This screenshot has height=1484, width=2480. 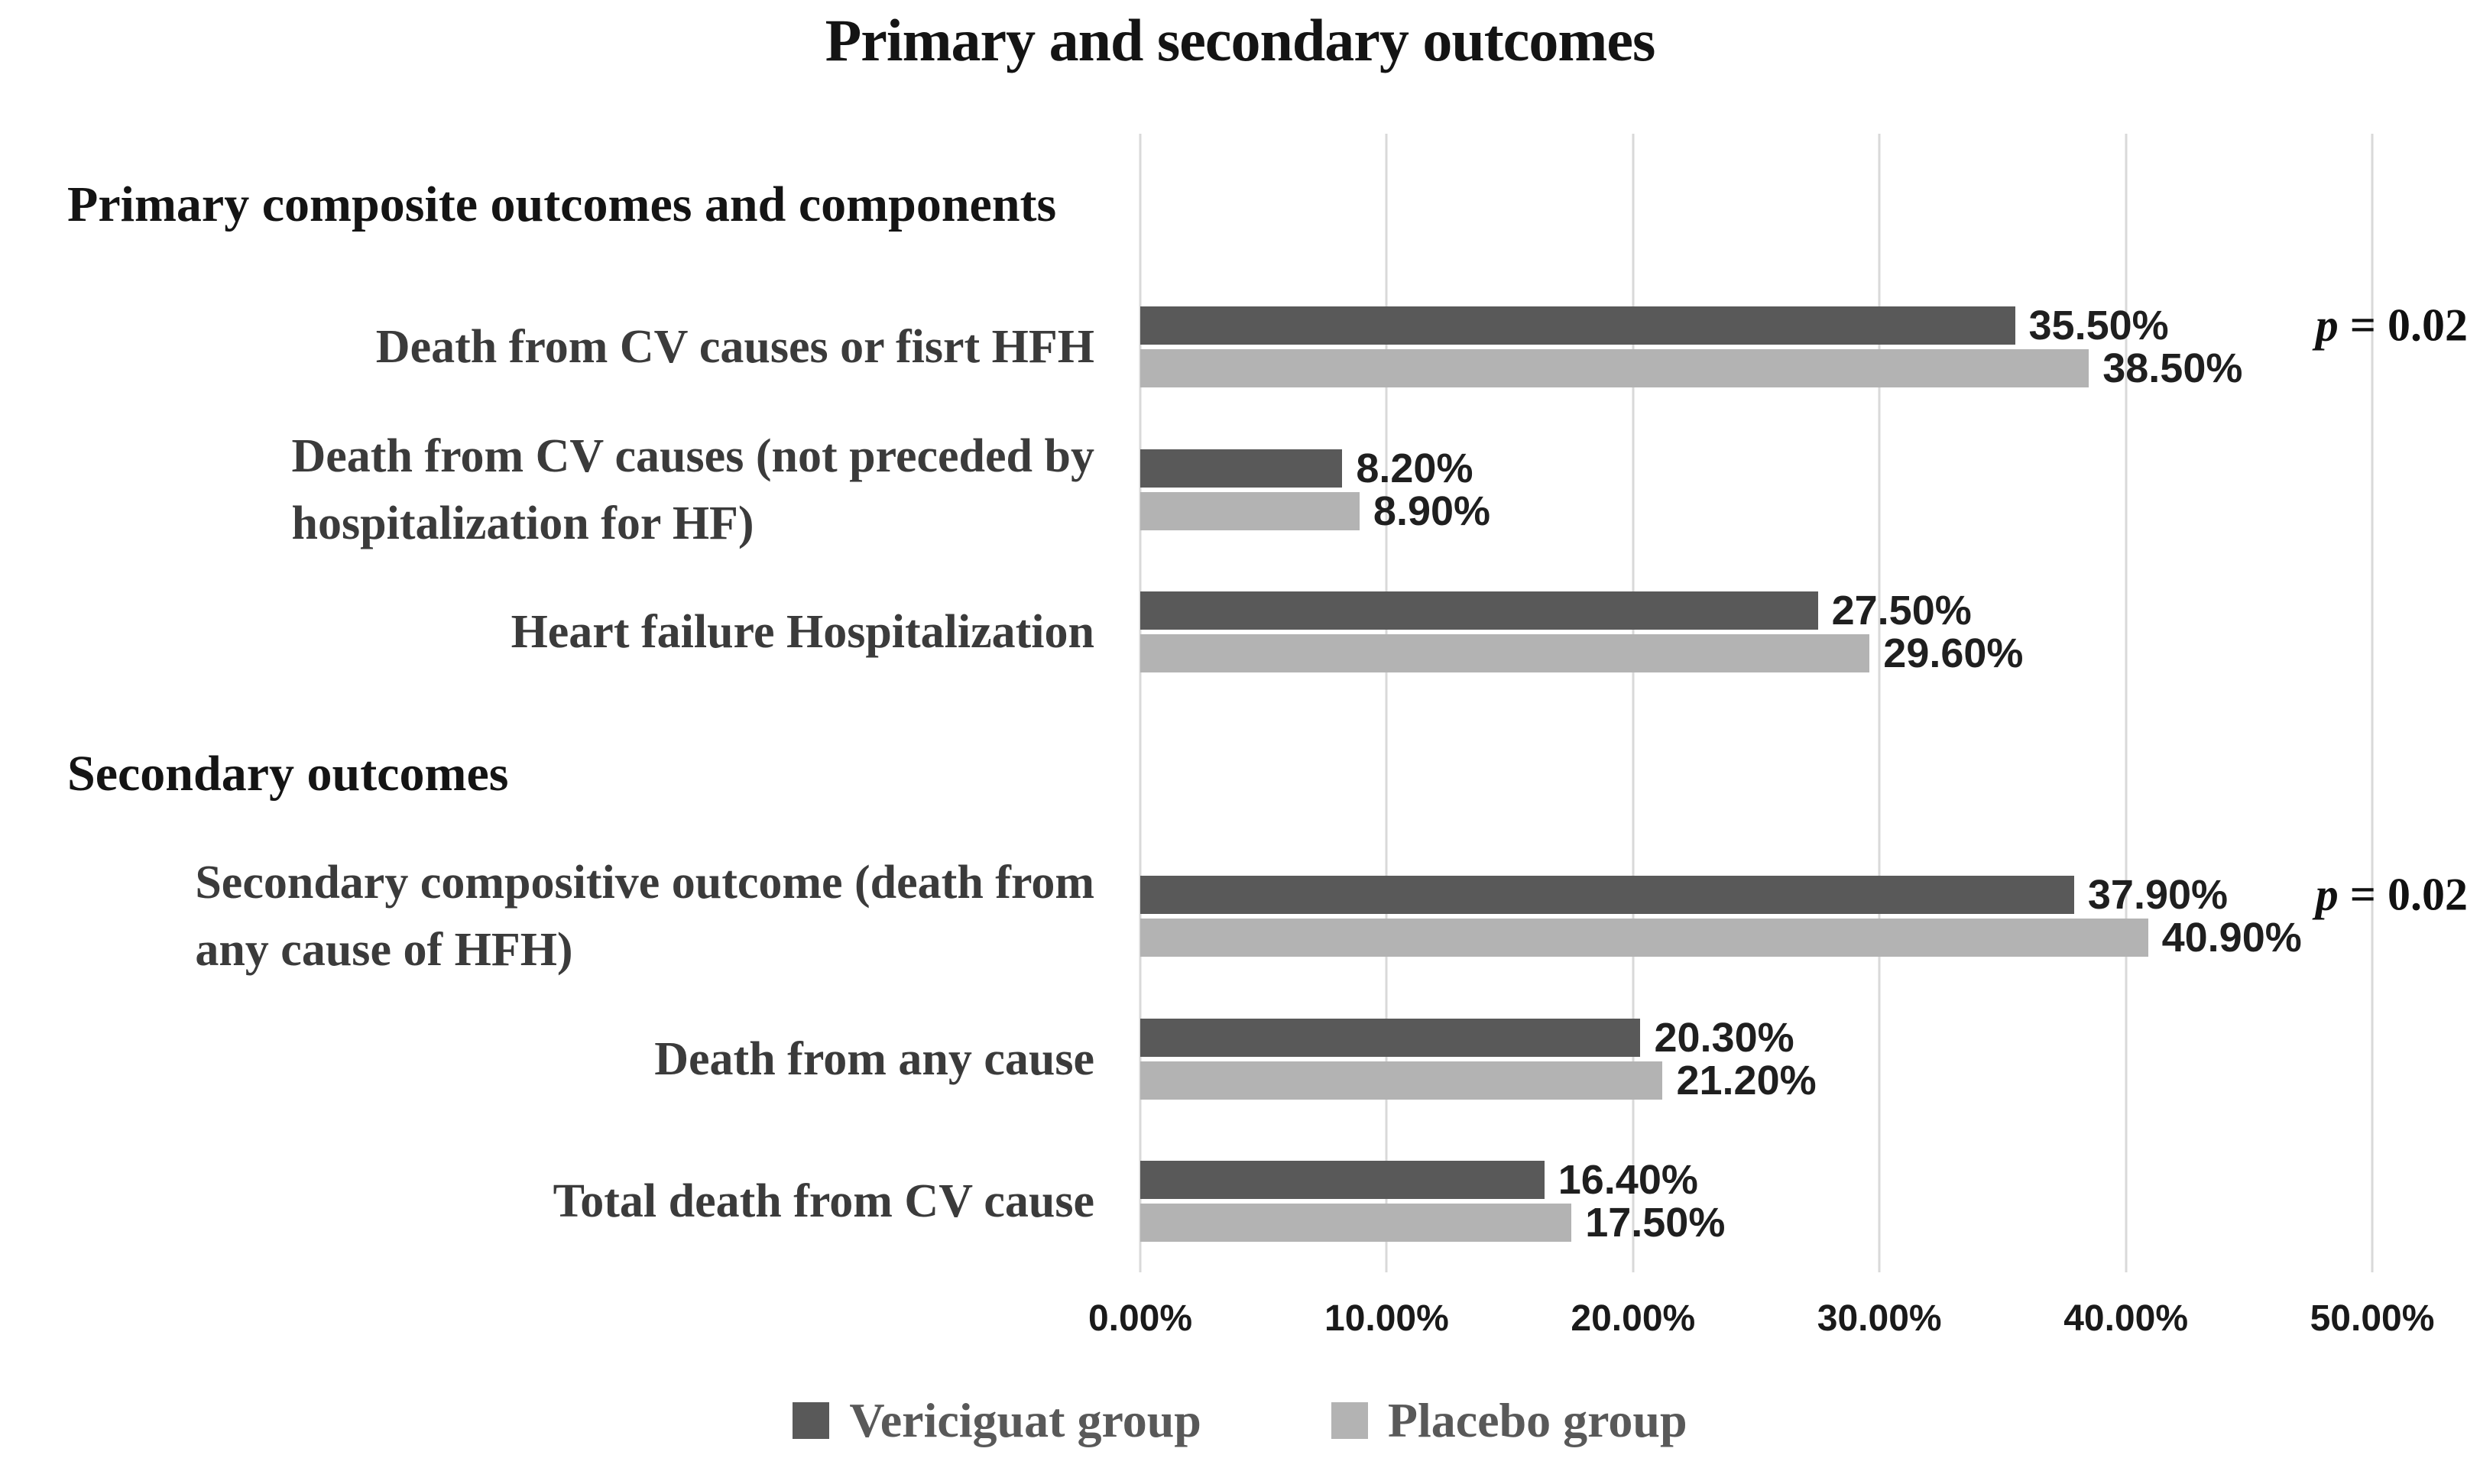 I want to click on x-axis-tick: 10.00%, so click(x=1386, y=1319).